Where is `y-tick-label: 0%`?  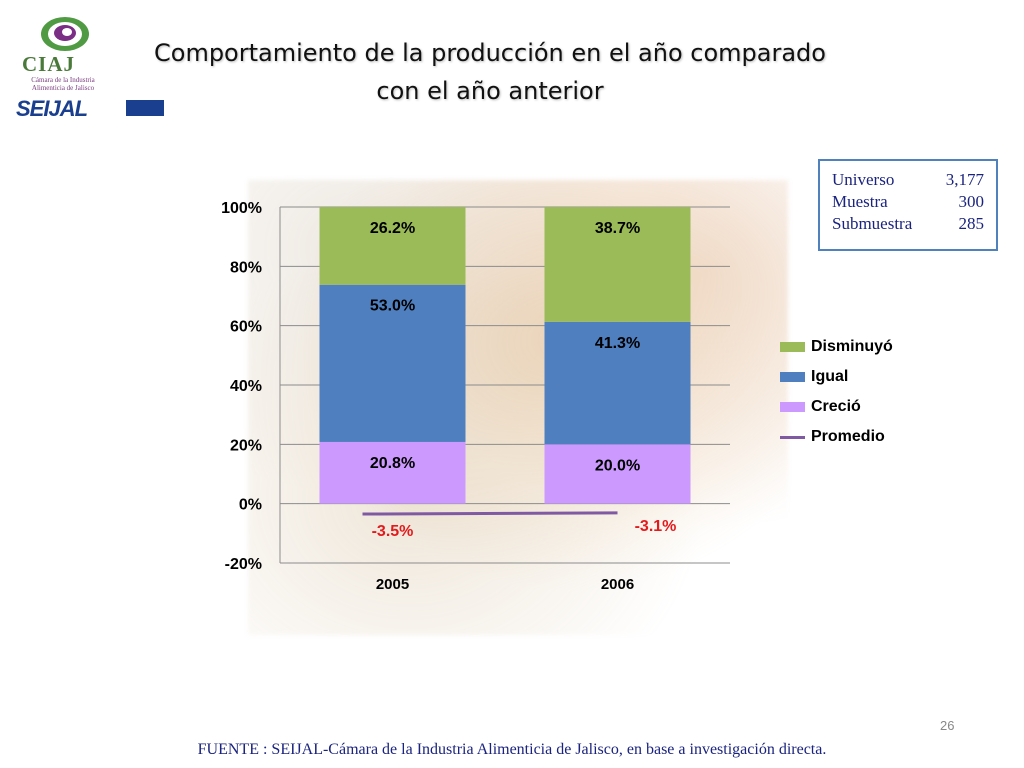 y-tick-label: 0% is located at coordinates (250, 505).